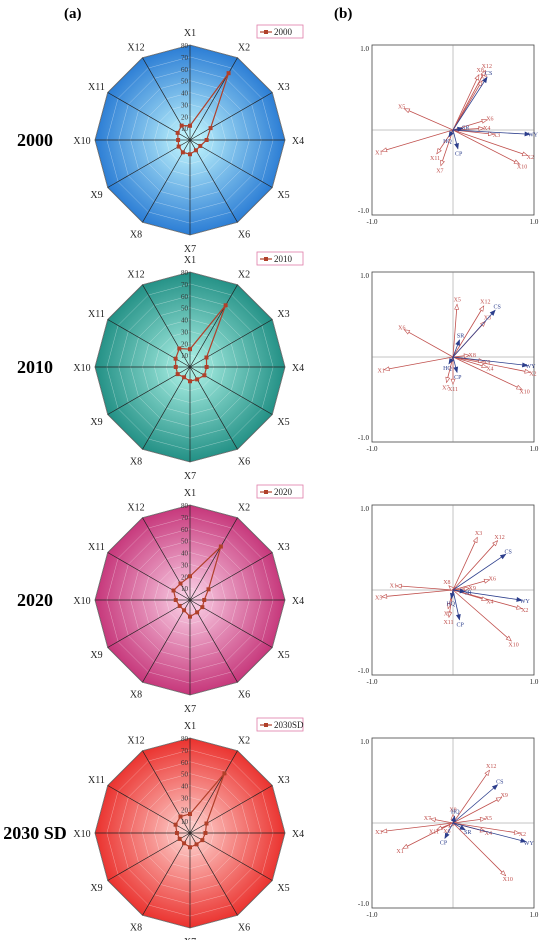 This screenshot has height=940, width=550. What do you see at coordinates (533, 136) in the screenshot?
I see `biplot-response-label: WY` at bounding box center [533, 136].